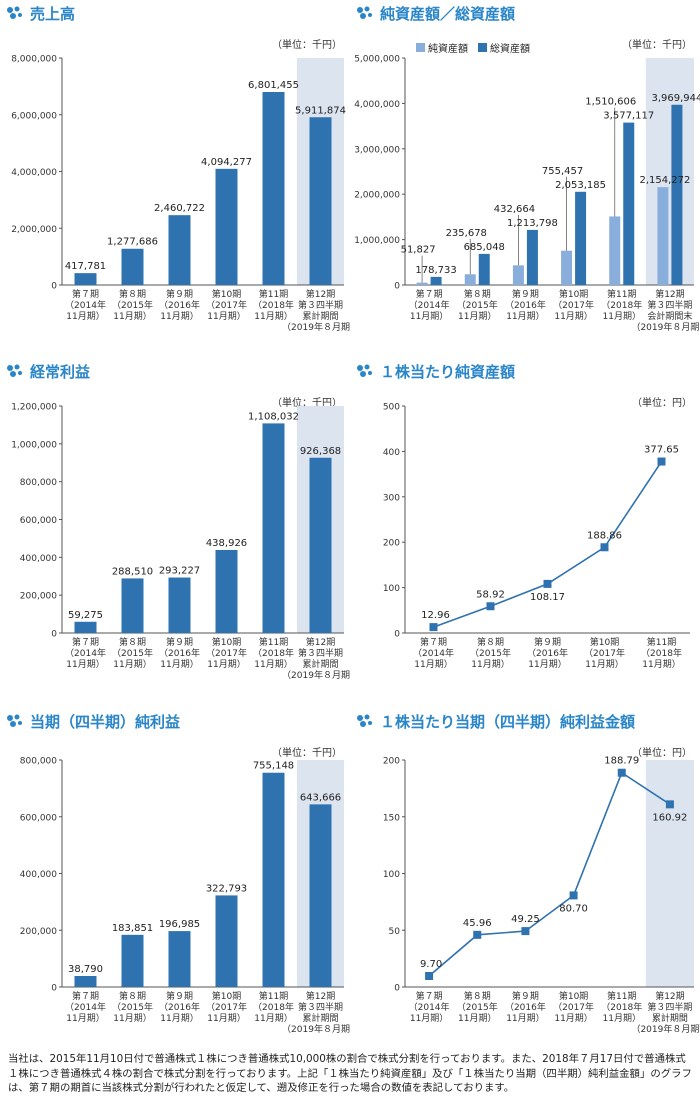 The width and height of the screenshot is (700, 1112). Describe the element at coordinates (435, 270) in the screenshot. I see `data-label: 178,733` at that location.